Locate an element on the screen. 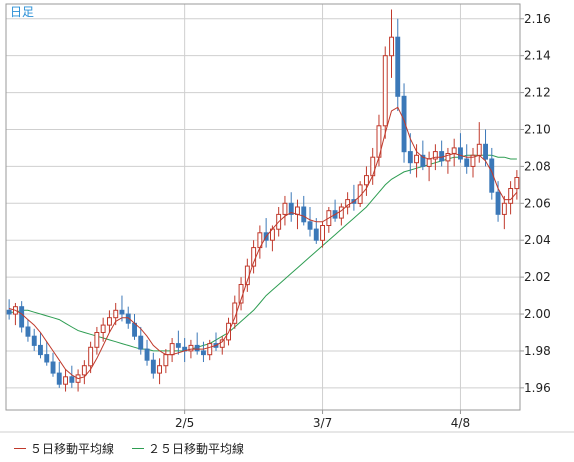 The image size is (574, 462). legend-item-ma5: ５日移動平均線 is located at coordinates (64, 448).